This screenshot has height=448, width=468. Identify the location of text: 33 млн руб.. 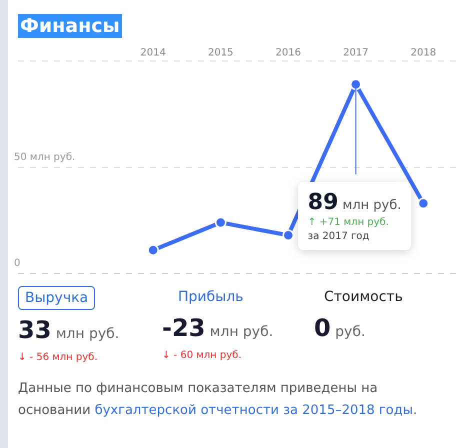
(69, 330).